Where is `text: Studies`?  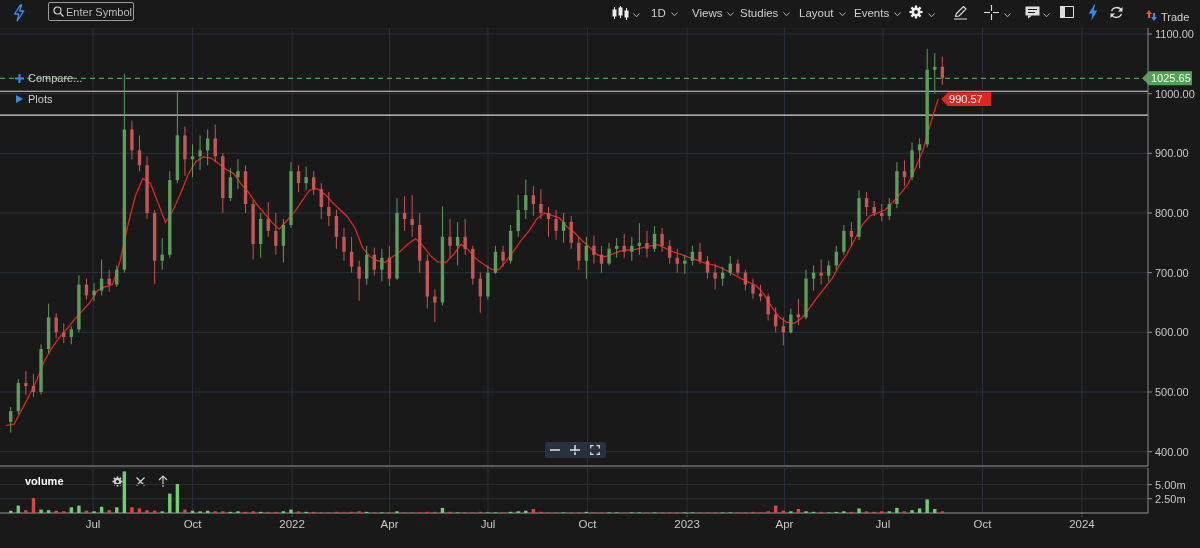 text: Studies is located at coordinates (759, 13).